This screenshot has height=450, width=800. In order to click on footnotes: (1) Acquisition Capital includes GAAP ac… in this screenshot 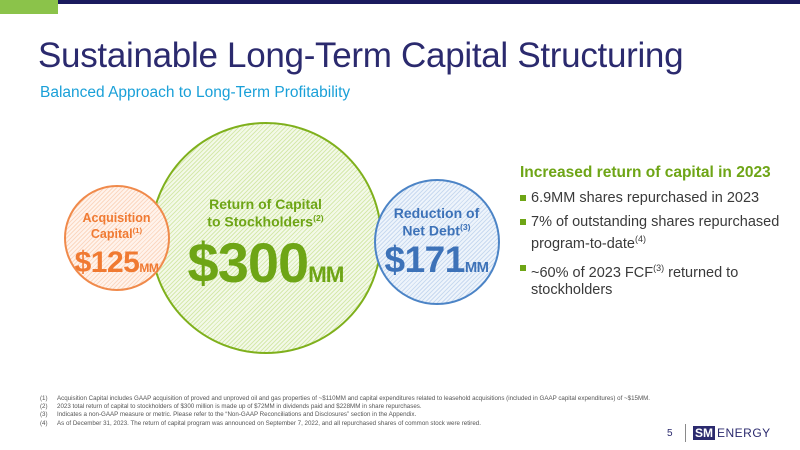, I will do `click(360, 411)`.